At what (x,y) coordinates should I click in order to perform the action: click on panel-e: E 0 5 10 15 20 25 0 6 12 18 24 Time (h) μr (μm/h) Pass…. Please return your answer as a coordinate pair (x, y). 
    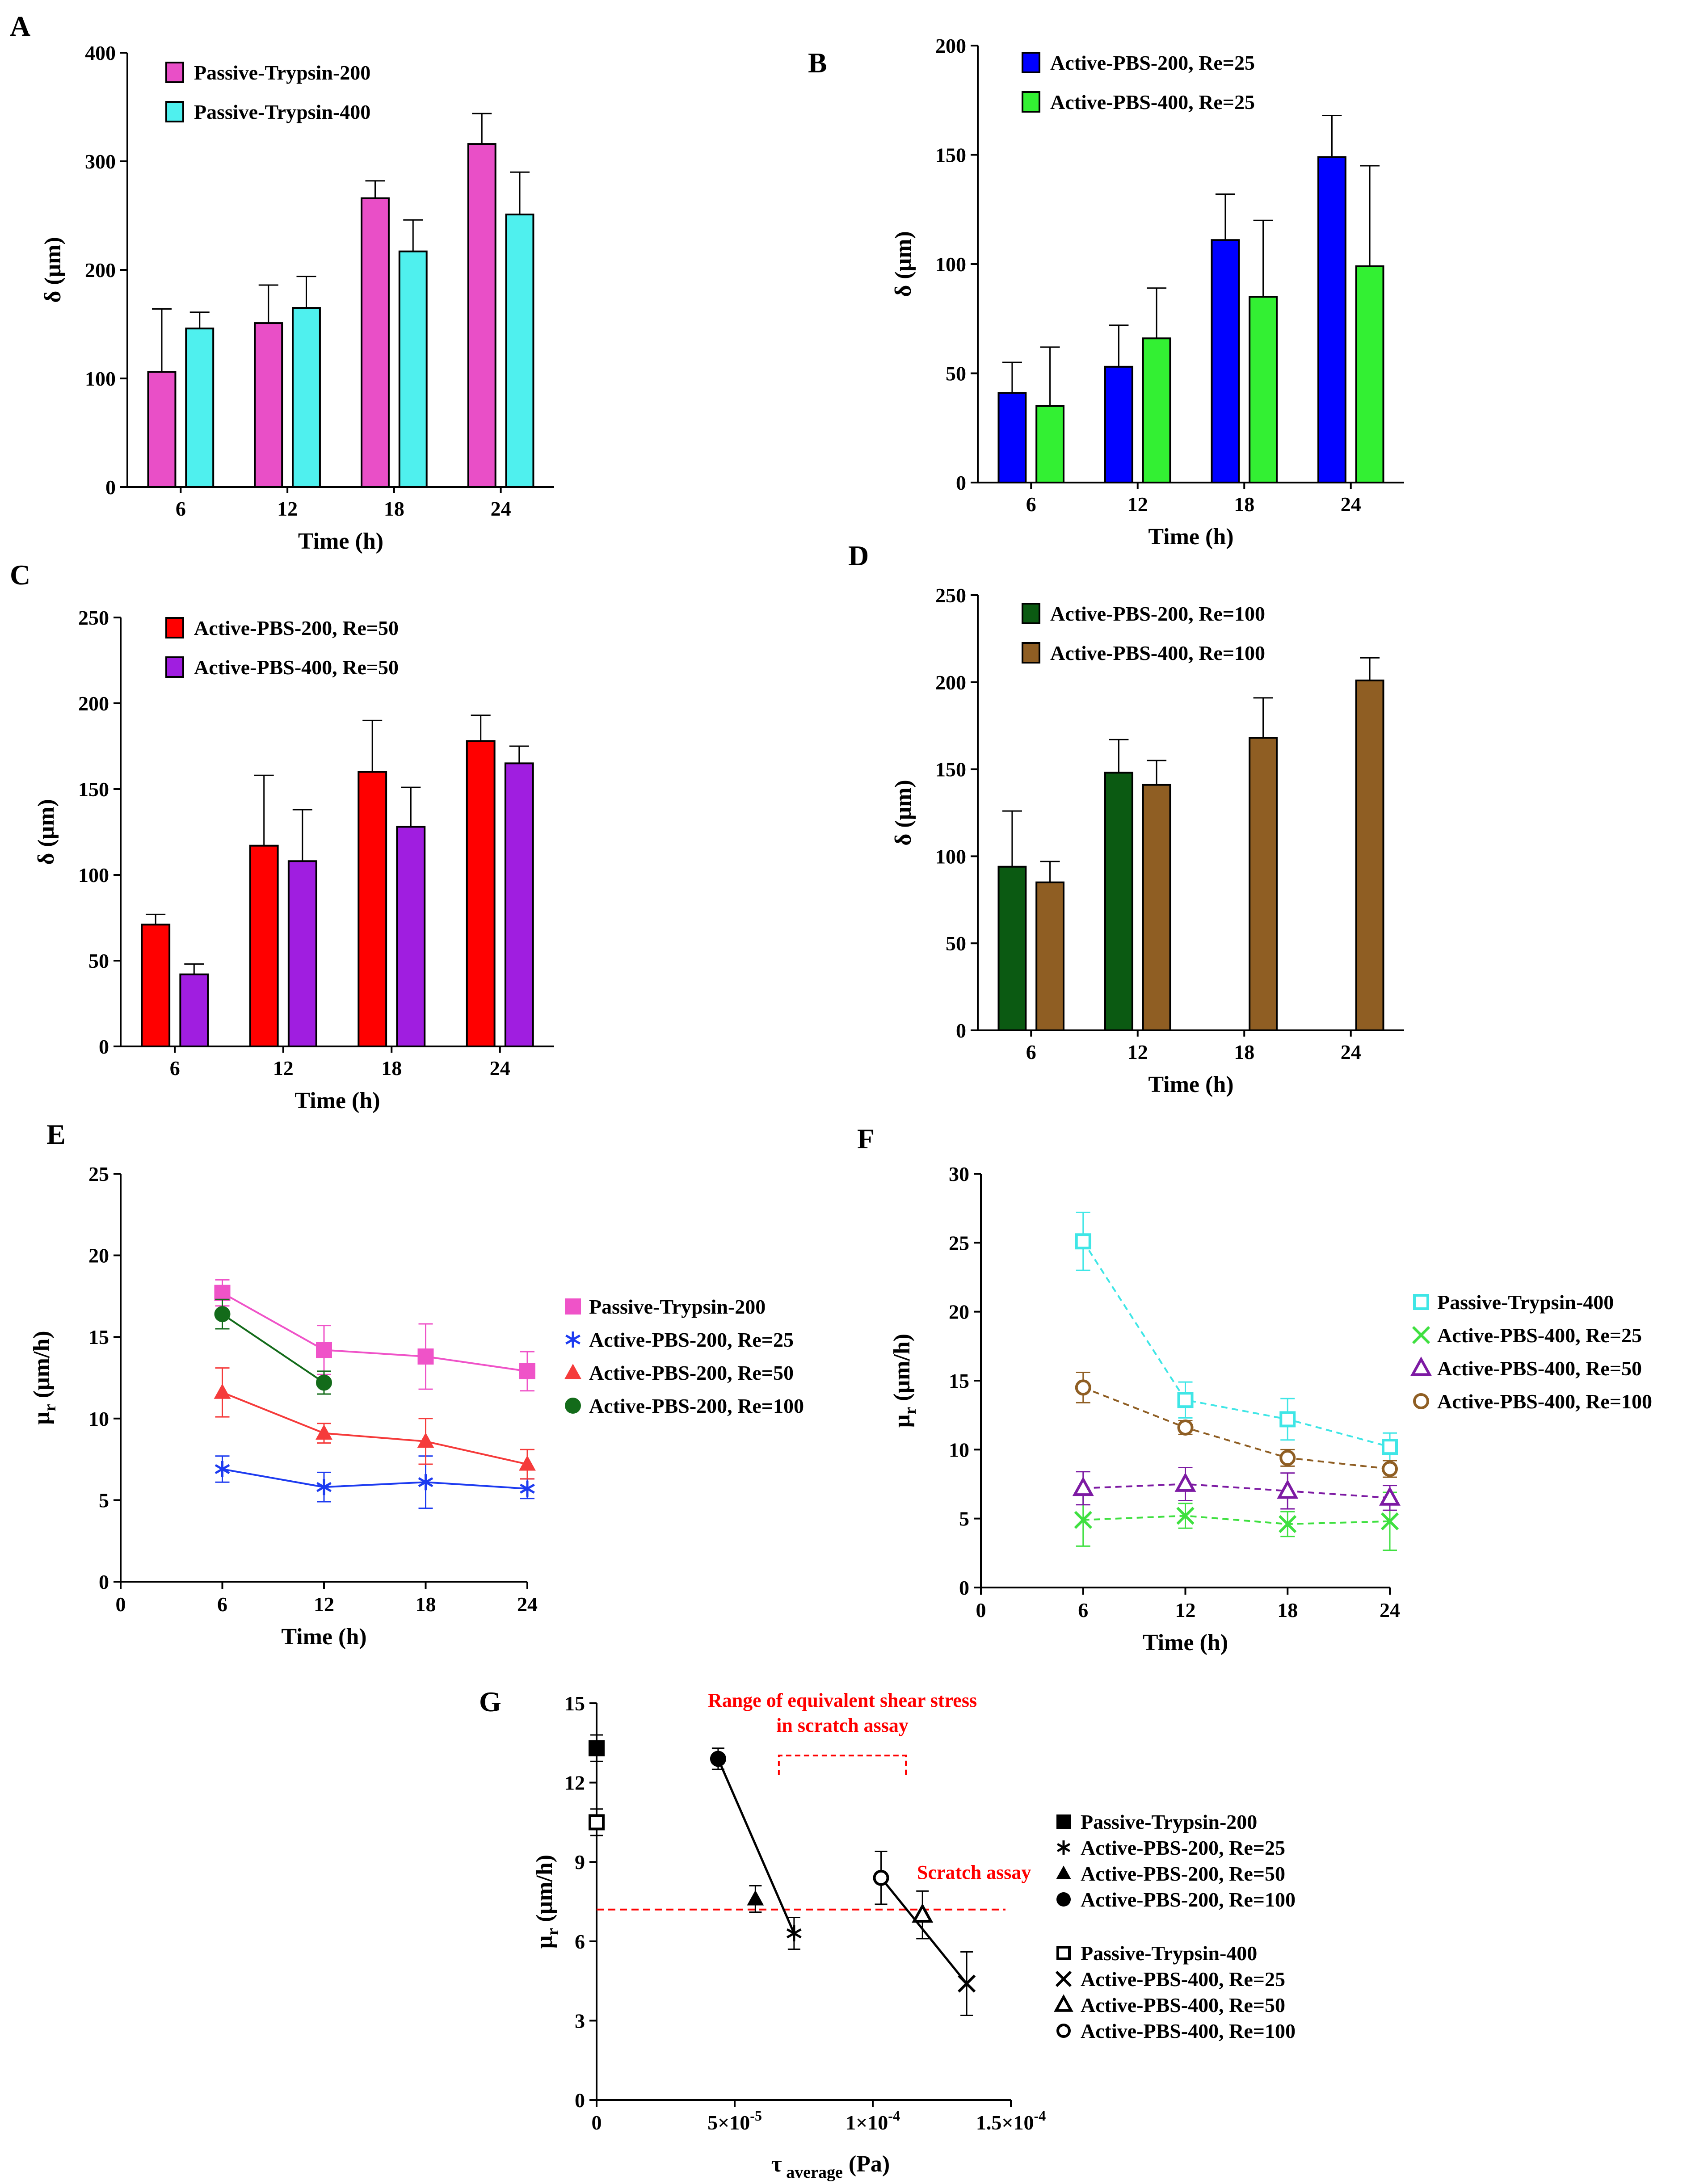
    Looking at the image, I should click on (417, 1384).